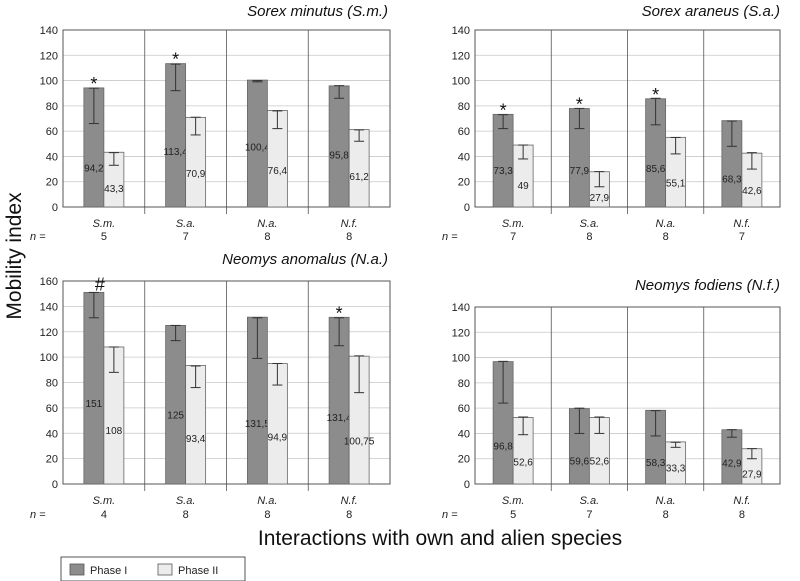 This screenshot has width=800, height=581. Describe the element at coordinates (278, 438) in the screenshot. I see `data-label: 94,9` at that location.